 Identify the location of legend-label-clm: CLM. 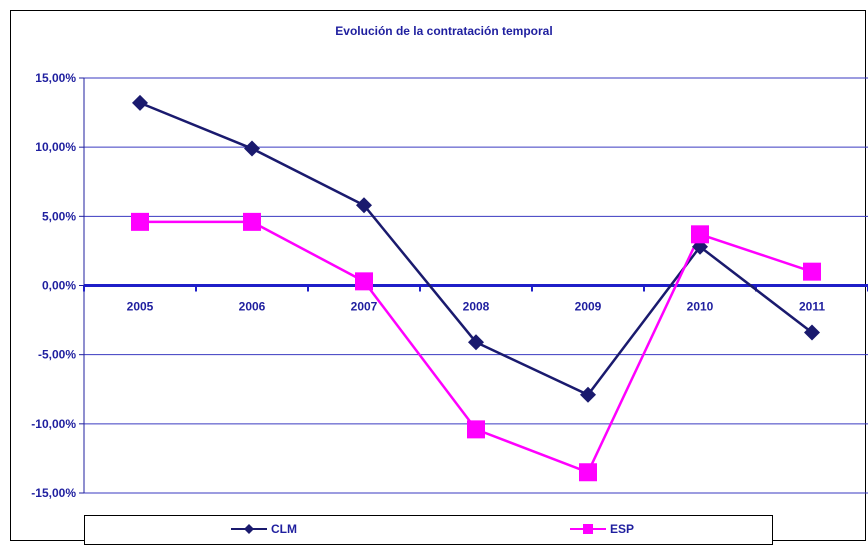
(284, 529).